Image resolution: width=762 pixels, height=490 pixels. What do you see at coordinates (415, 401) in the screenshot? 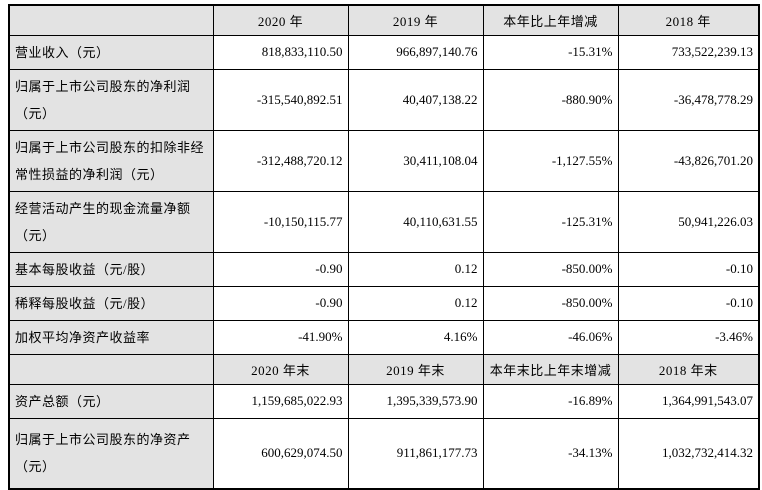
I see `cell-value: 1,395,339,573.90` at bounding box center [415, 401].